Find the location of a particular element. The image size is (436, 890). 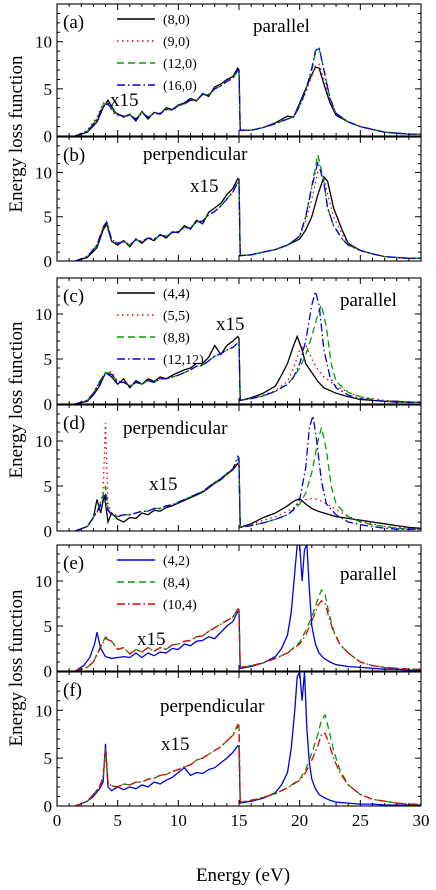

y-tick-label-e: 5 is located at coordinates (48, 626).